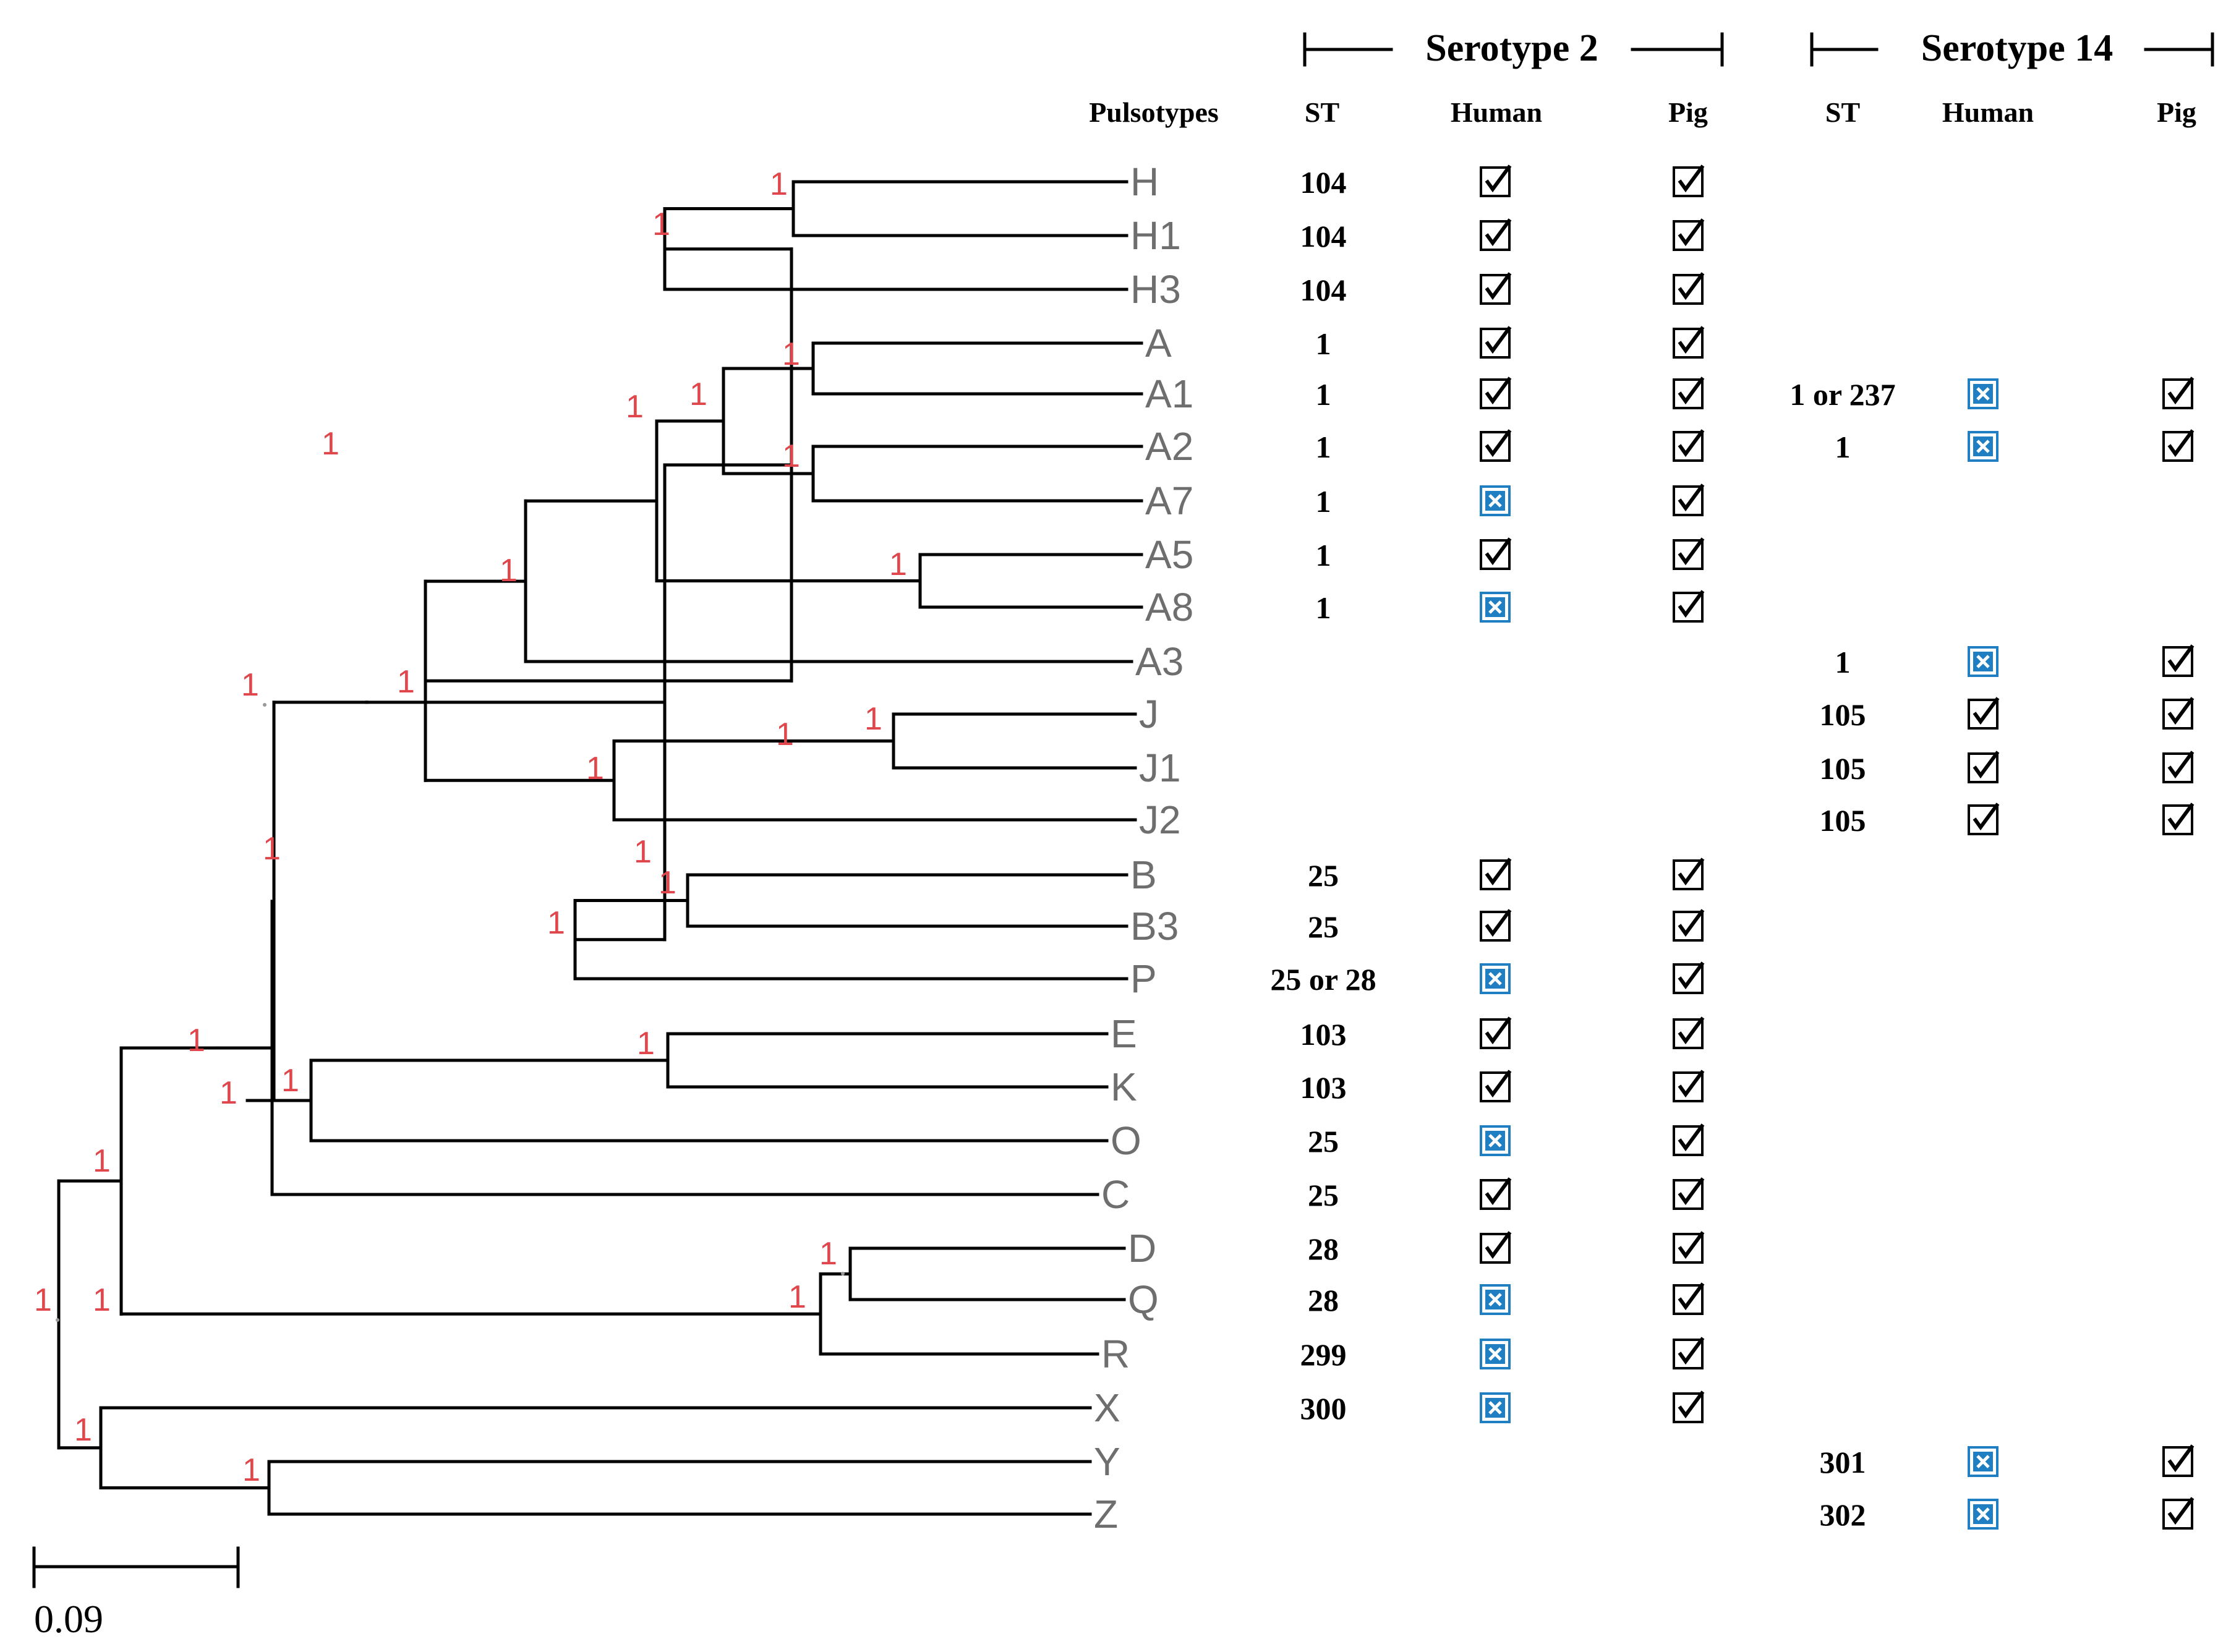  What do you see at coordinates (1107, 1461) in the screenshot?
I see `leaf-label-y: Y` at bounding box center [1107, 1461].